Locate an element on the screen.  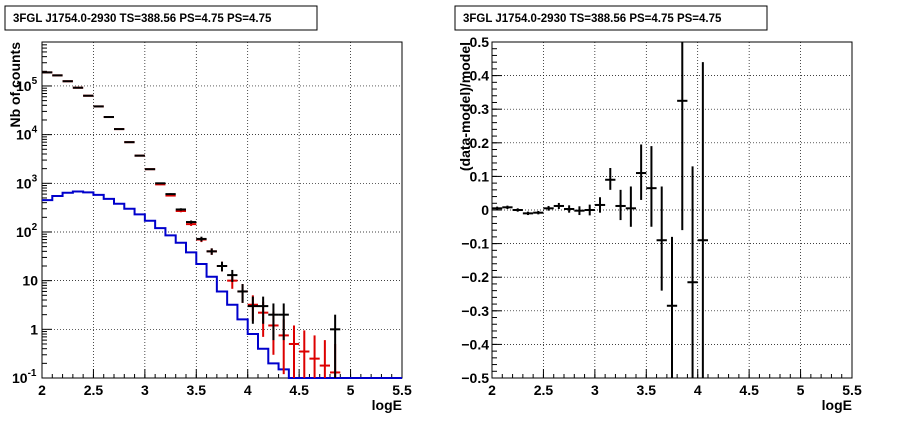
residual-y-tick-label: −0.3 is located at coordinates (475, 311).